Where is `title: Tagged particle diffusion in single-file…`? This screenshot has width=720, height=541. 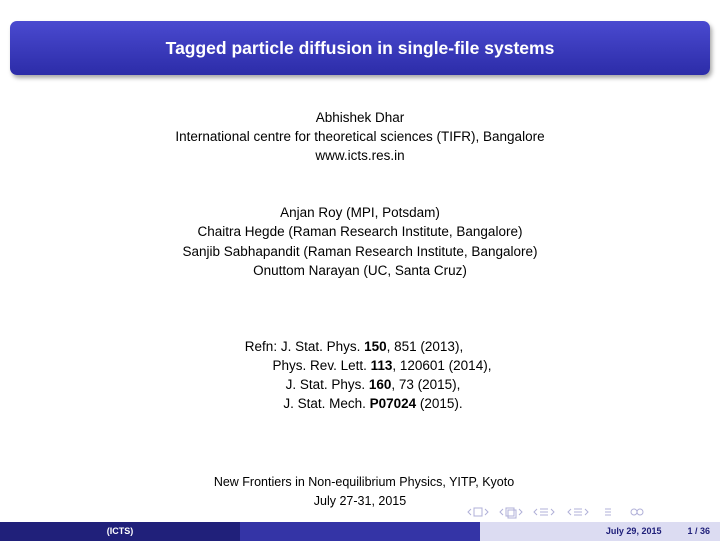 title: Tagged particle diffusion in single-file… is located at coordinates (360, 47).